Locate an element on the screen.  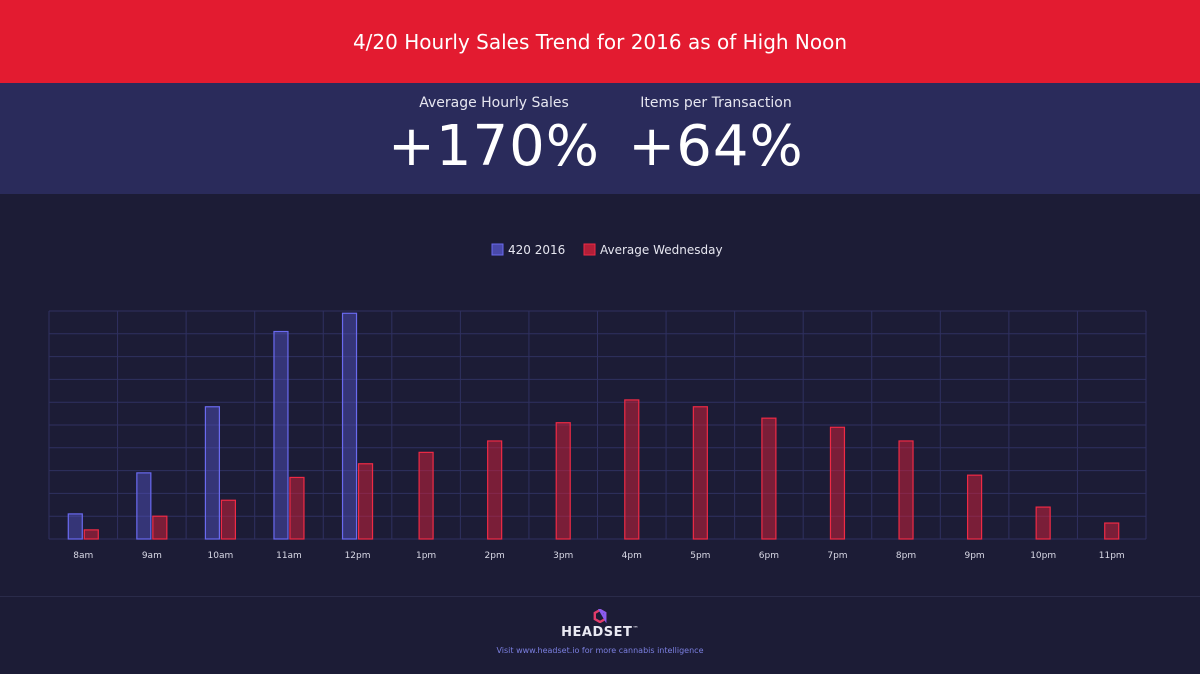
legend-label: 420 2016 is located at coordinates (536, 250).